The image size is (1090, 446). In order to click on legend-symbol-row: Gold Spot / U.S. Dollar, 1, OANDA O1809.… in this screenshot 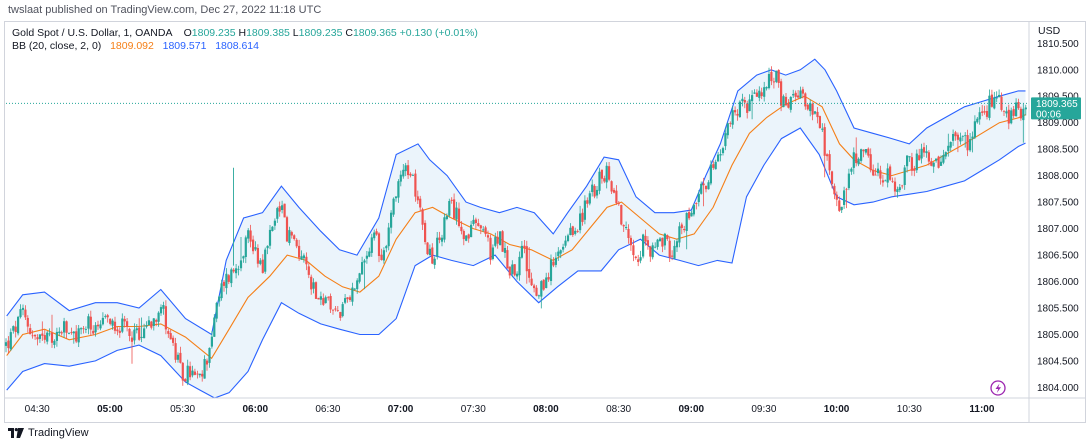, I will do `click(245, 33)`.